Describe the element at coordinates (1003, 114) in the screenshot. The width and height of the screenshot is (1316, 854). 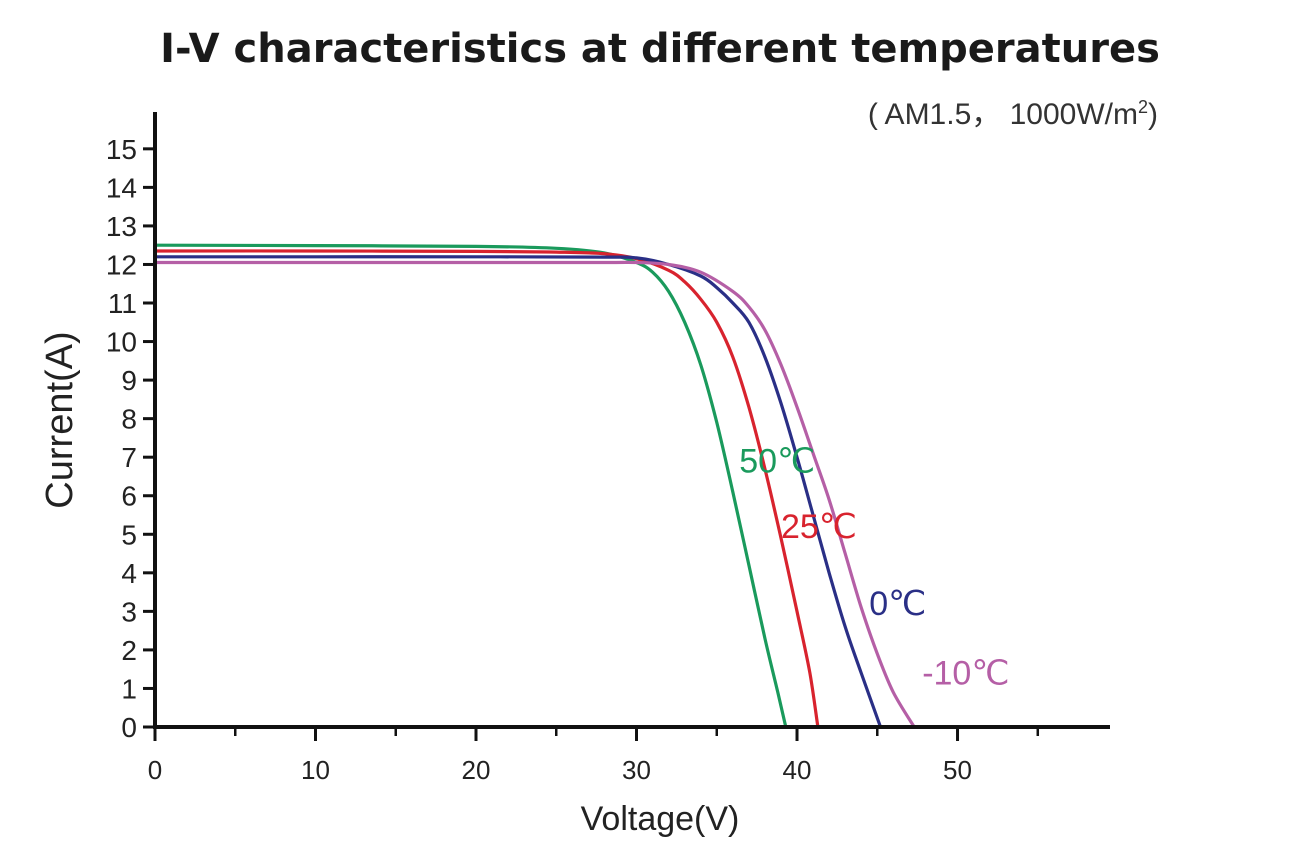
I see `subtitle-main: ( AM1.5， 1000W/m` at that location.